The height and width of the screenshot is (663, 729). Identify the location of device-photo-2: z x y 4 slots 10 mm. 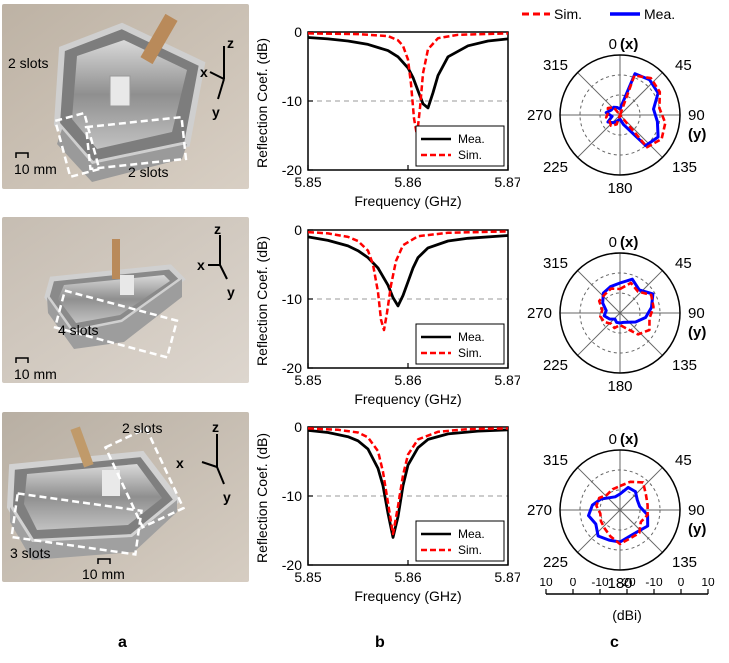
(125, 300).